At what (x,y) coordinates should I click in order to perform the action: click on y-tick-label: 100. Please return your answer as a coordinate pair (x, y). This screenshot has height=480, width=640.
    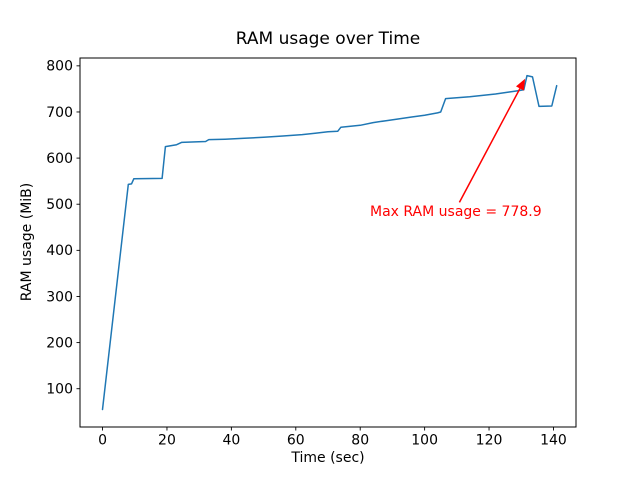
    Looking at the image, I should click on (59, 390).